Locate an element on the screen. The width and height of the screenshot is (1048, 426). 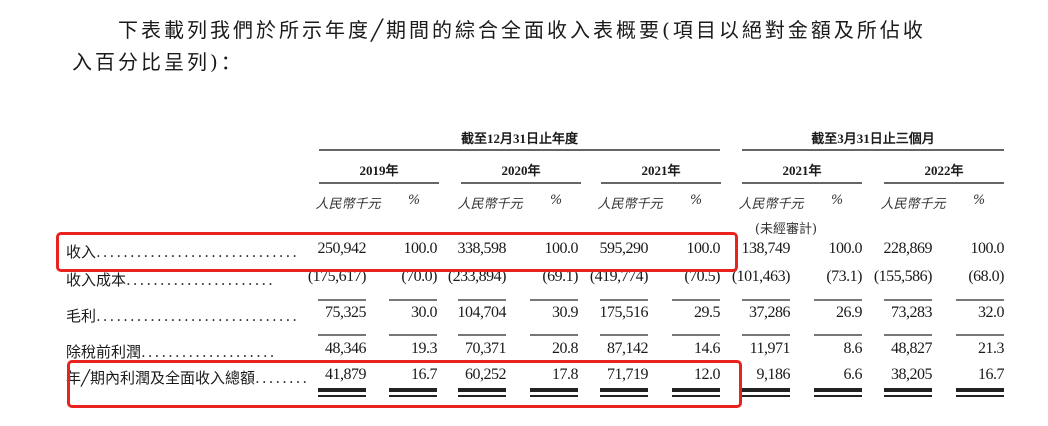
table-cell: (68.0) is located at coordinates (986, 276).